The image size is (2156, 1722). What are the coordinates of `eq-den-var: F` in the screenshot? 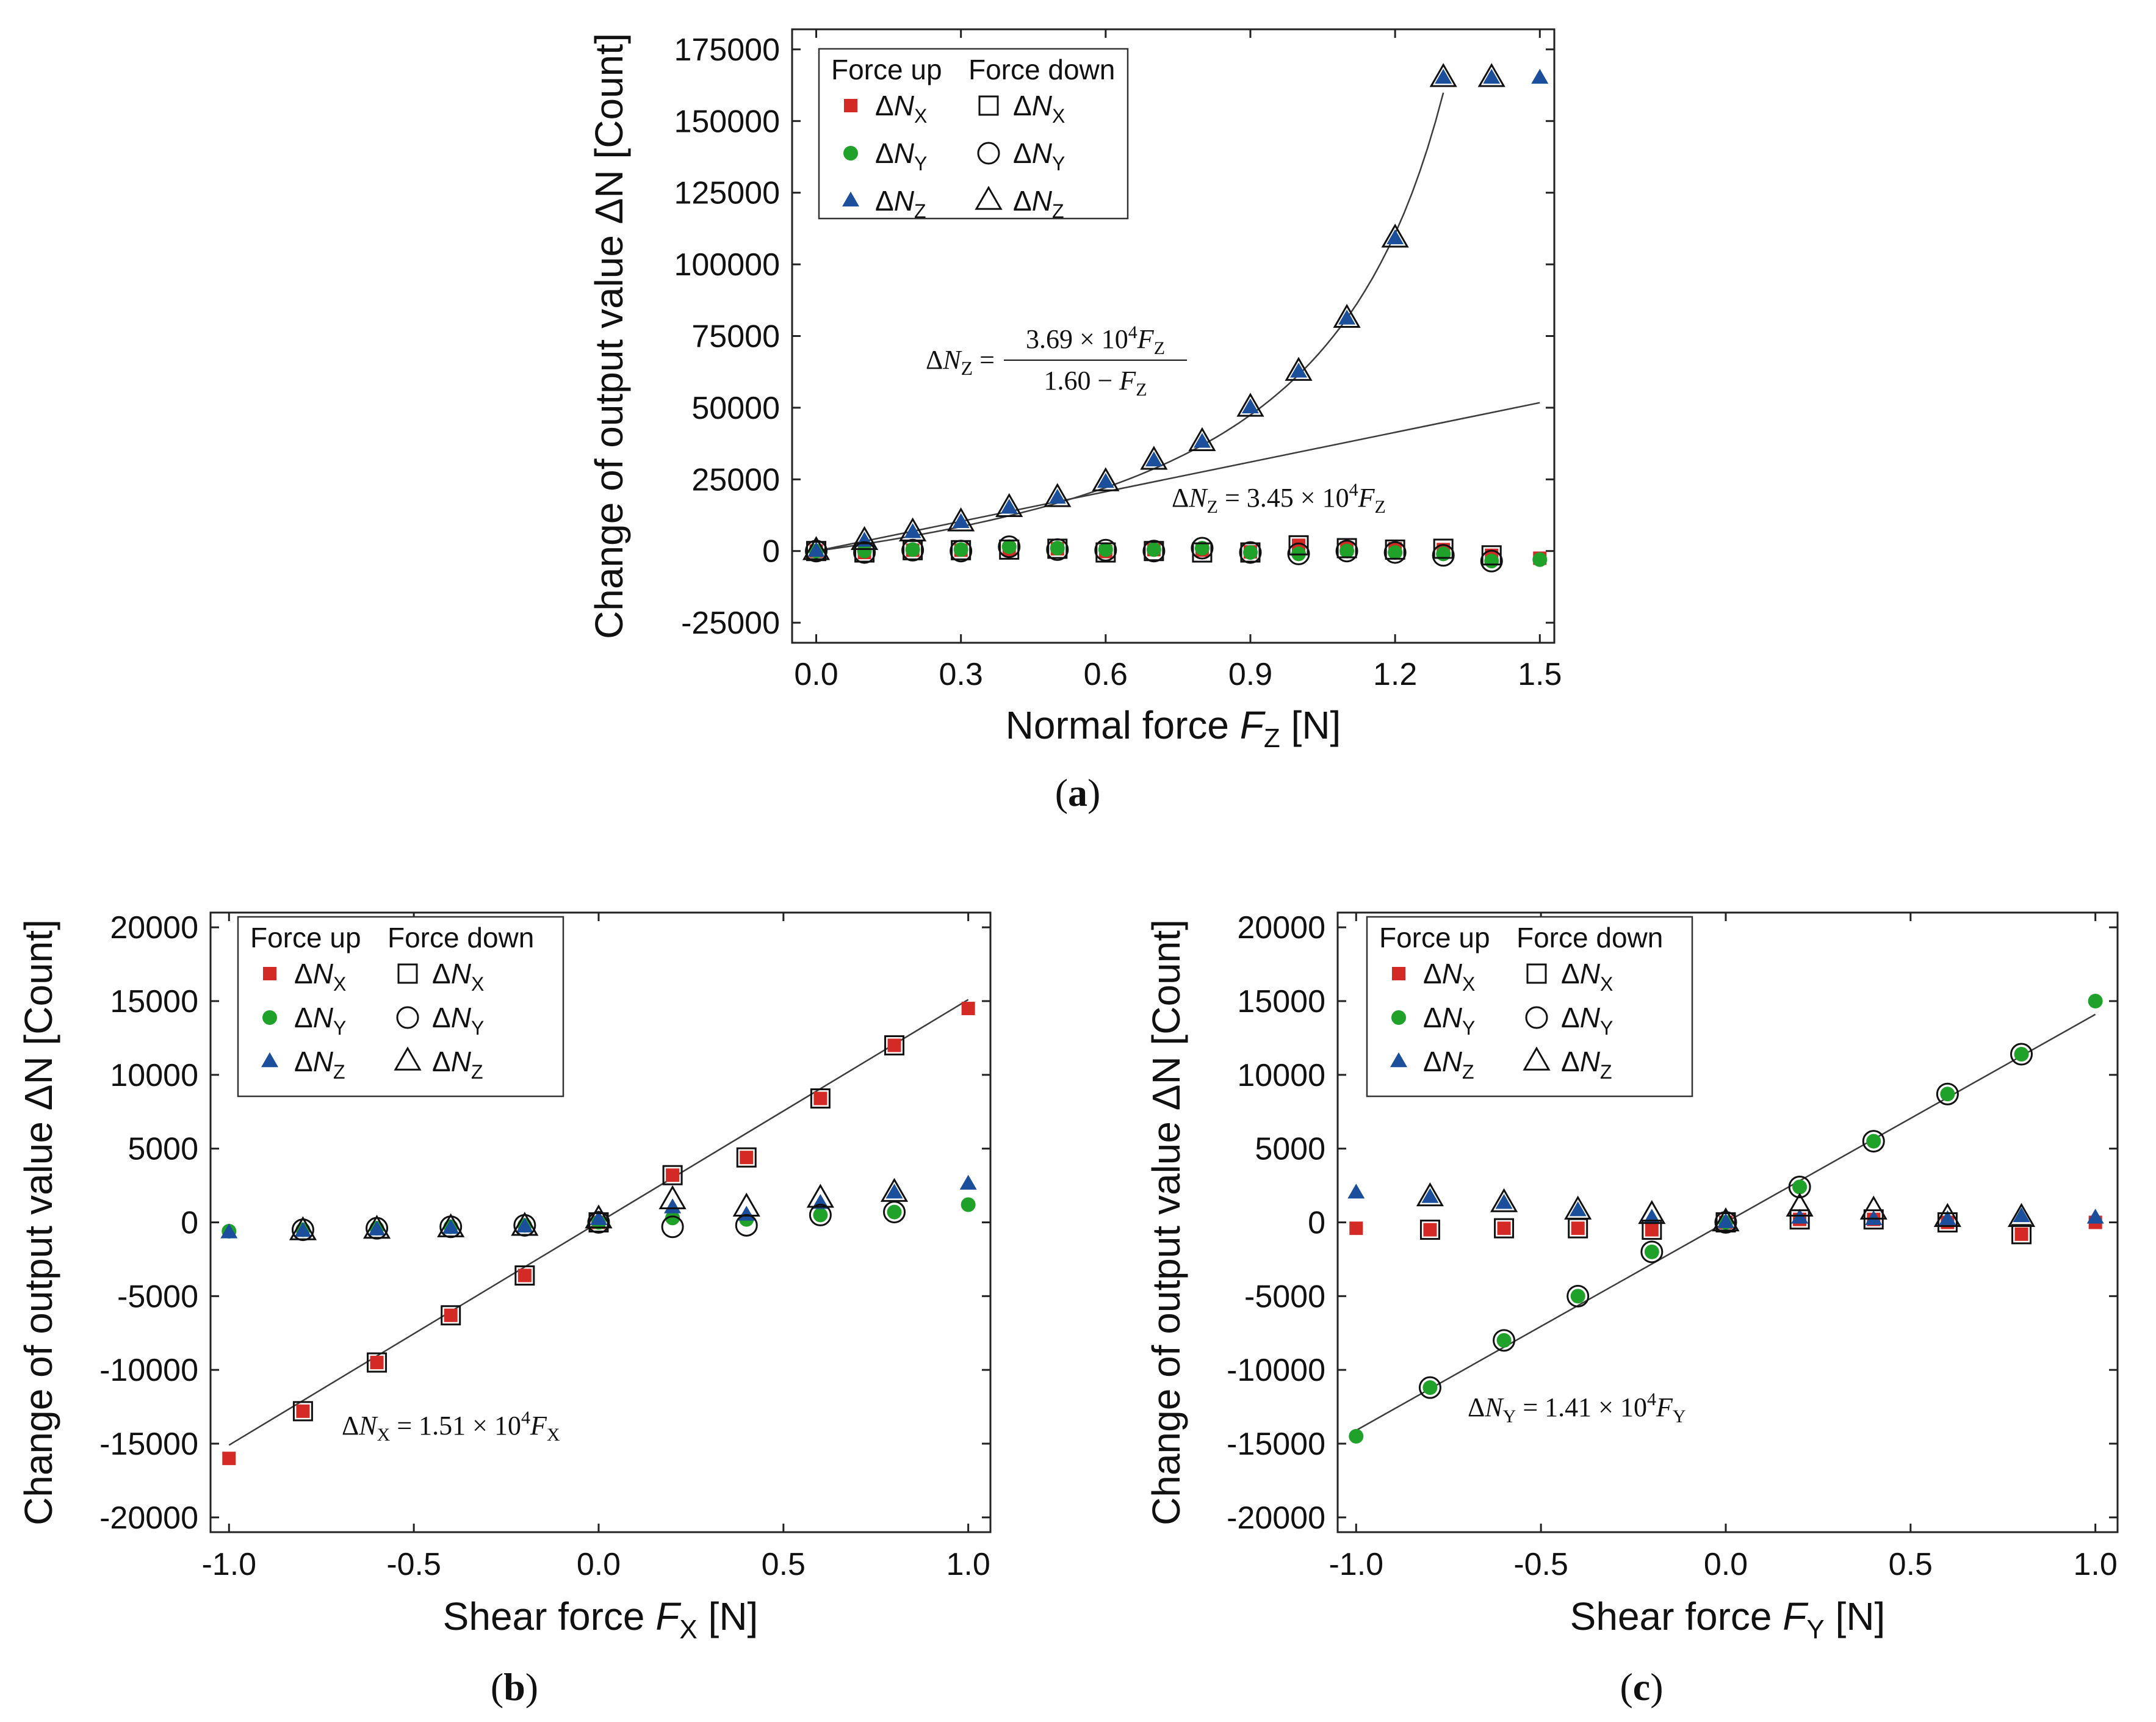 It's located at (1127, 381).